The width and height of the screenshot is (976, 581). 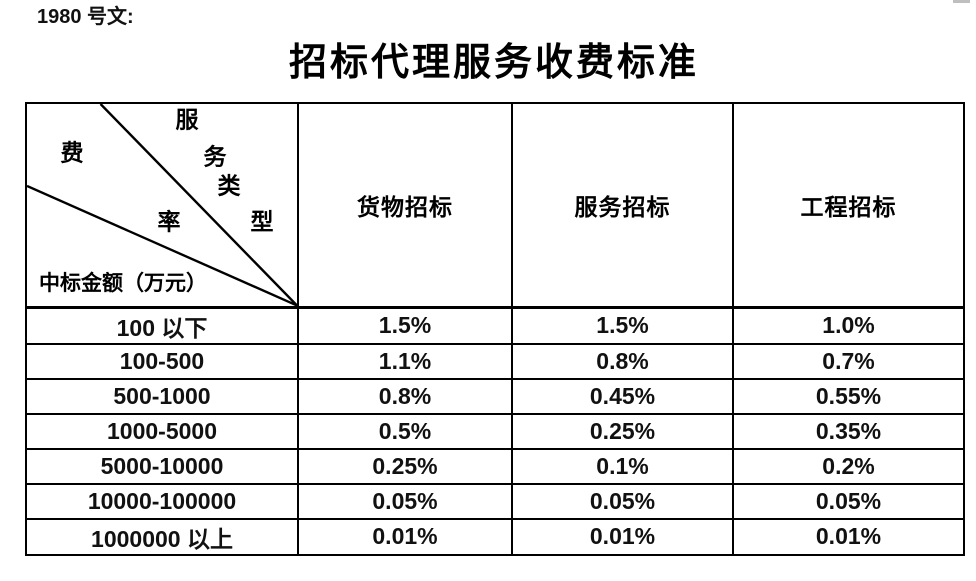 I want to click on rate-cell: 1.1%, so click(x=405, y=361).